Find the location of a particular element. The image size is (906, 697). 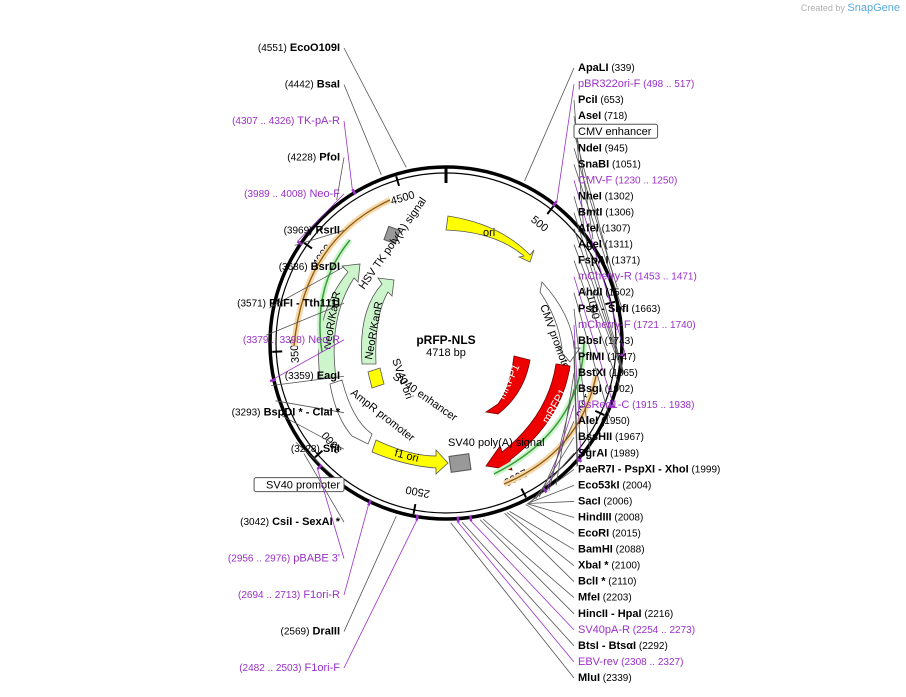

site-label: PflMI (1747) is located at coordinates (604, 409).